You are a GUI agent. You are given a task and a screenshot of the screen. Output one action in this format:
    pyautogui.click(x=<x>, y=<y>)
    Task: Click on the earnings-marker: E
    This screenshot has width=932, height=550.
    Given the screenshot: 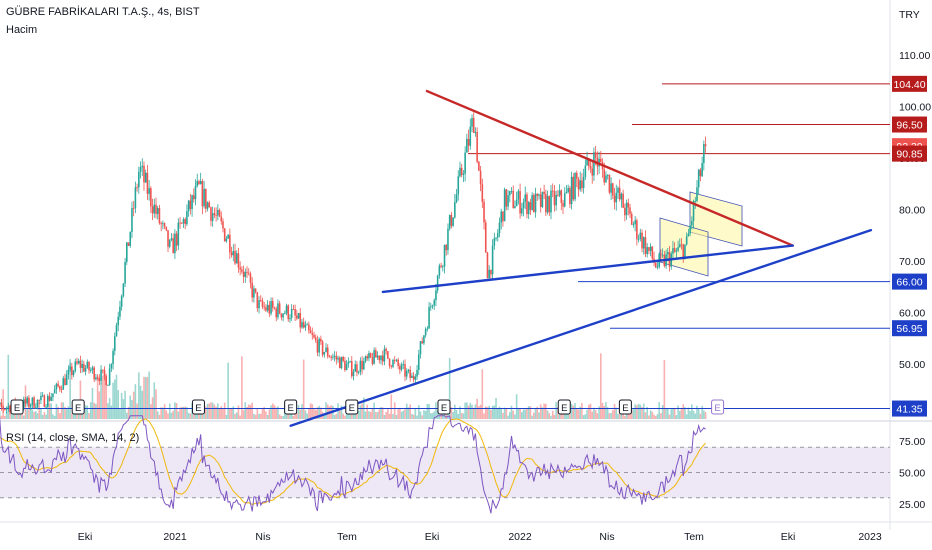 What is the action you would take?
    pyautogui.click(x=291, y=407)
    